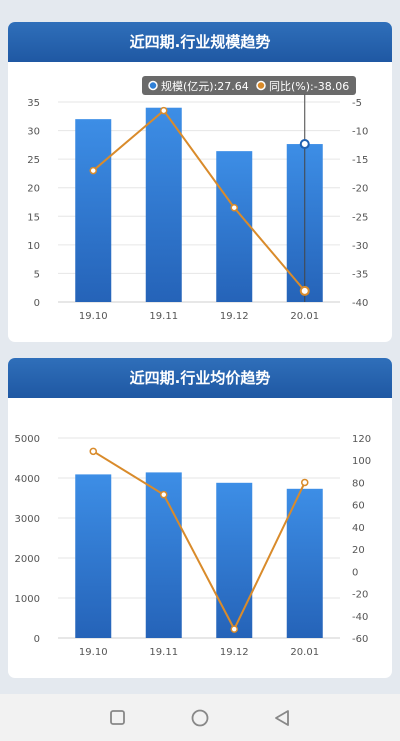 This screenshot has width=400, height=741. Describe the element at coordinates (357, 103) in the screenshot. I see `y-right-tick-label: -5` at that location.